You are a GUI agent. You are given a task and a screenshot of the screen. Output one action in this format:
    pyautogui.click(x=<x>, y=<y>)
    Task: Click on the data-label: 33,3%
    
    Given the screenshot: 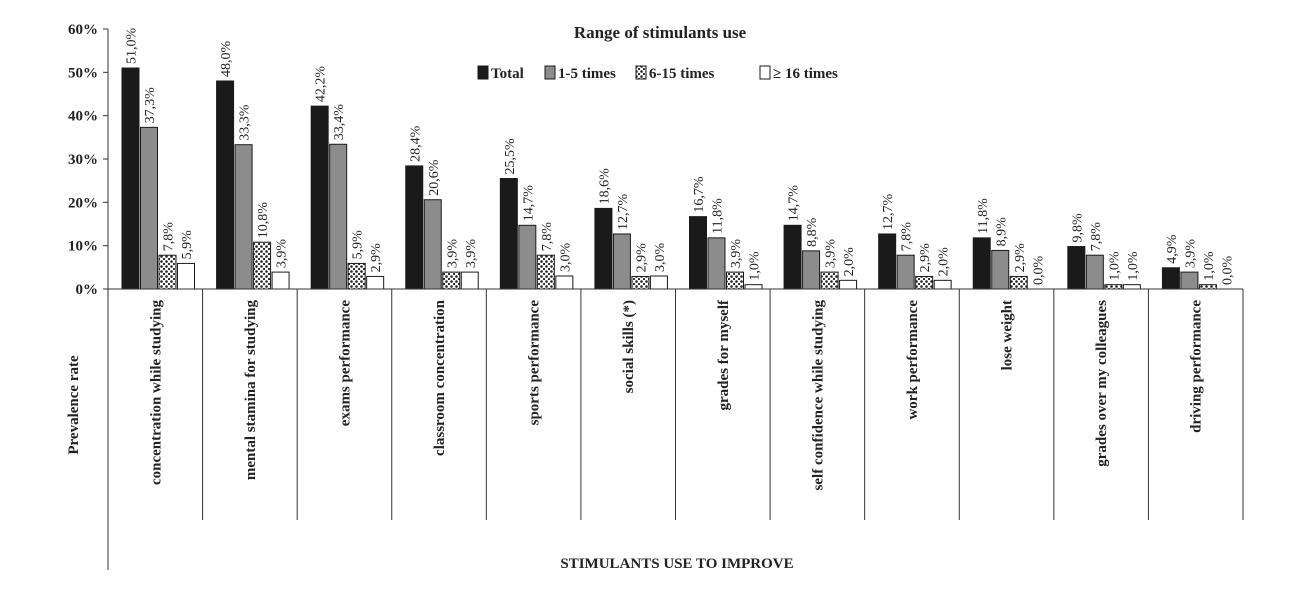 What is the action you would take?
    pyautogui.click(x=245, y=122)
    